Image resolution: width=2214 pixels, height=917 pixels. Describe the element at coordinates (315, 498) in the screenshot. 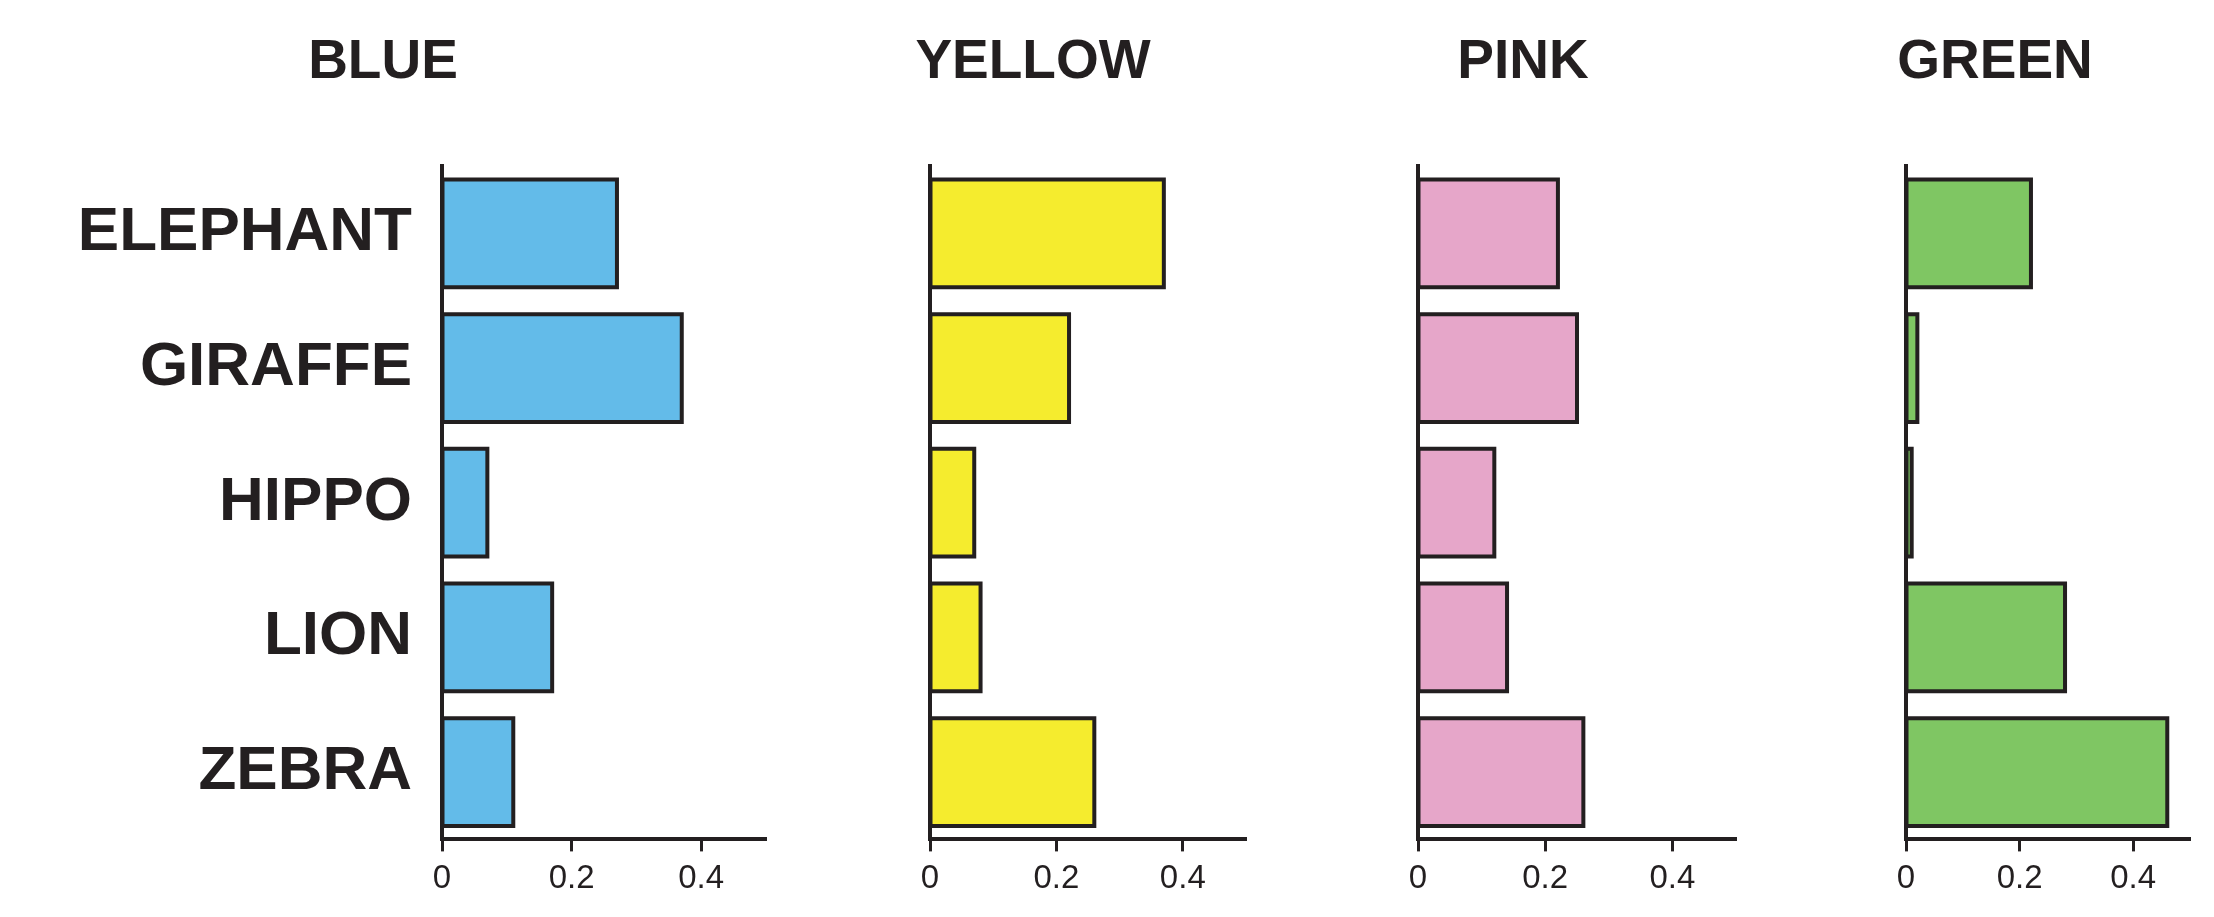

I see `y-tick-label: HIPPO` at that location.